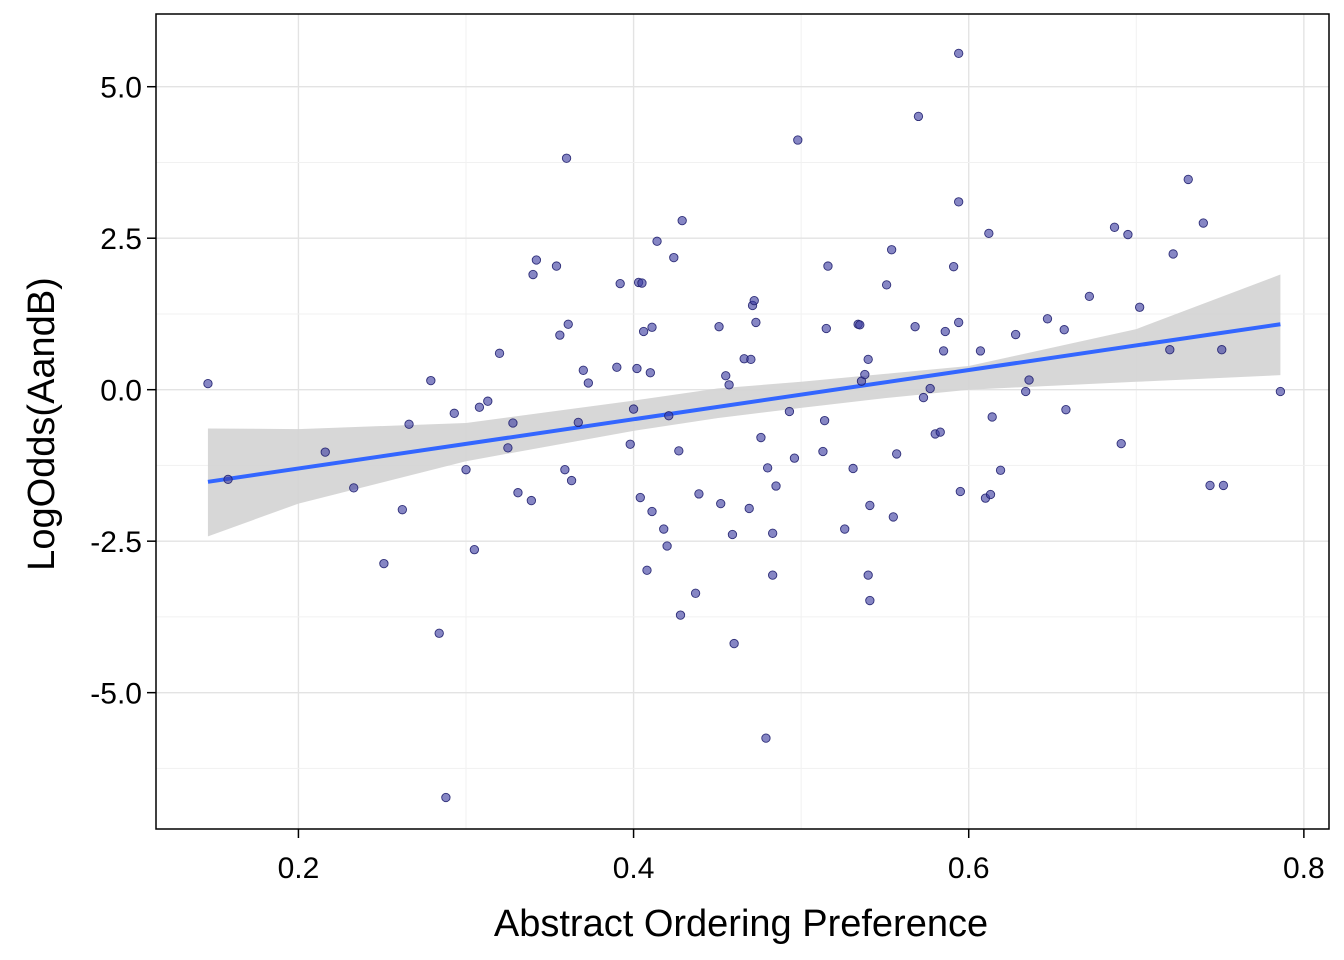  Describe the element at coordinates (634, 868) in the screenshot. I see `x-tick-label: 0.4` at that location.